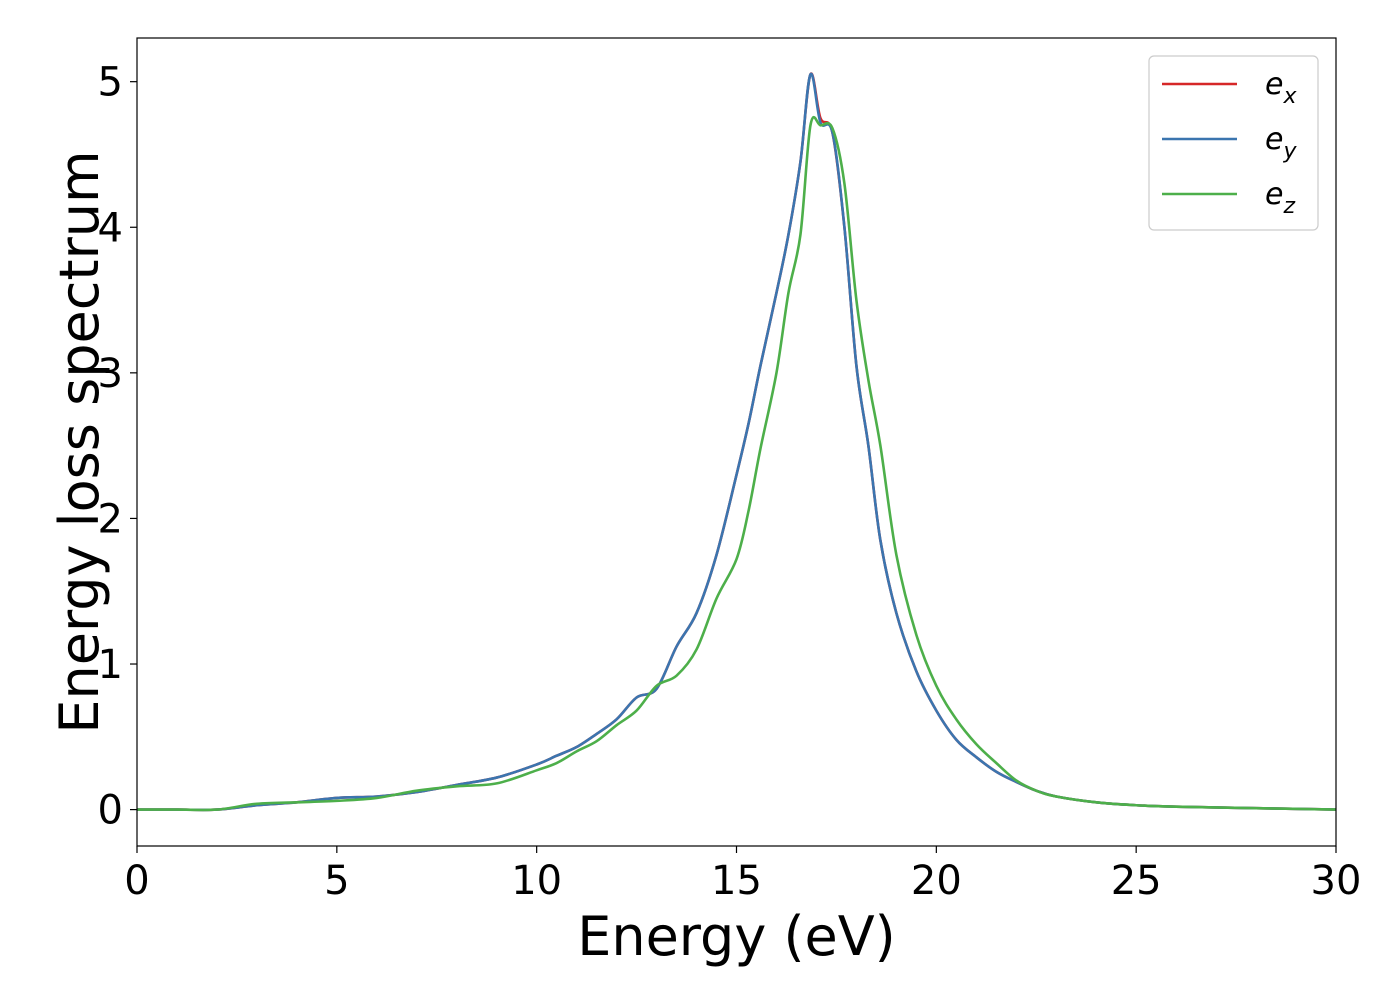  What do you see at coordinates (1281, 143) in the screenshot?
I see `legend-label-y: ey` at bounding box center [1281, 143].